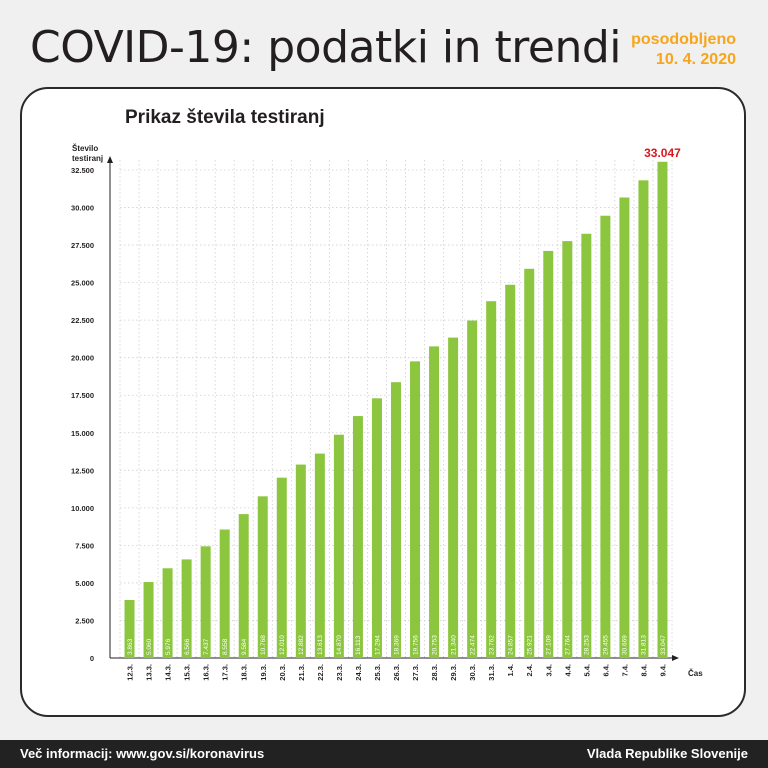 This screenshot has height=768, width=768. Describe the element at coordinates (320, 645) in the screenshot. I see `bar-value-label: 13.613` at that location.